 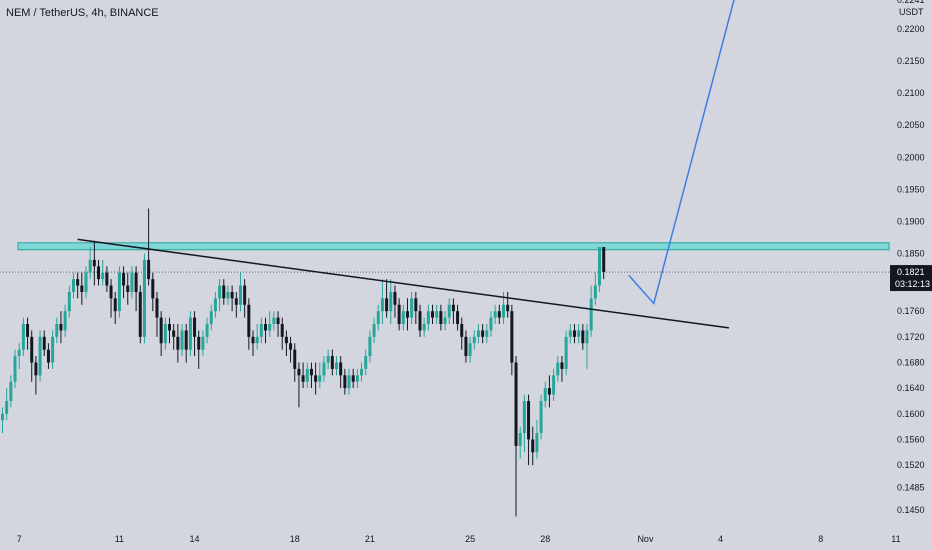 What do you see at coordinates (403, 283) in the screenshot?
I see `trendline` at bounding box center [403, 283].